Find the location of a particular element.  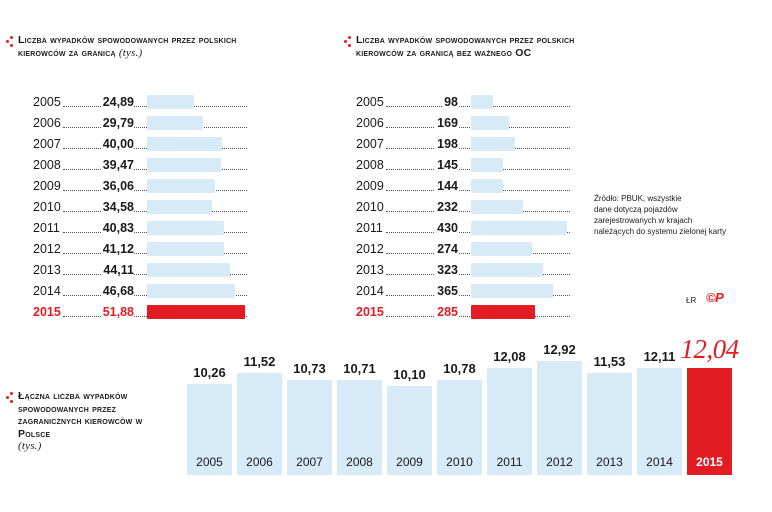

chart2-year-label: 2005 is located at coordinates (370, 102).